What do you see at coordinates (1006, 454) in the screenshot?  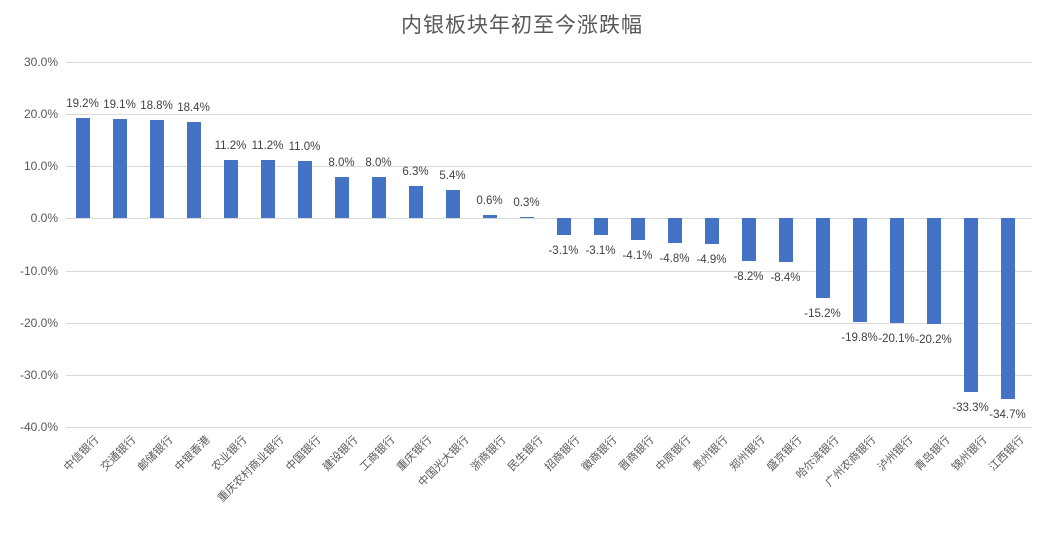 I see `x-axis-label: 江西银行` at bounding box center [1006, 454].